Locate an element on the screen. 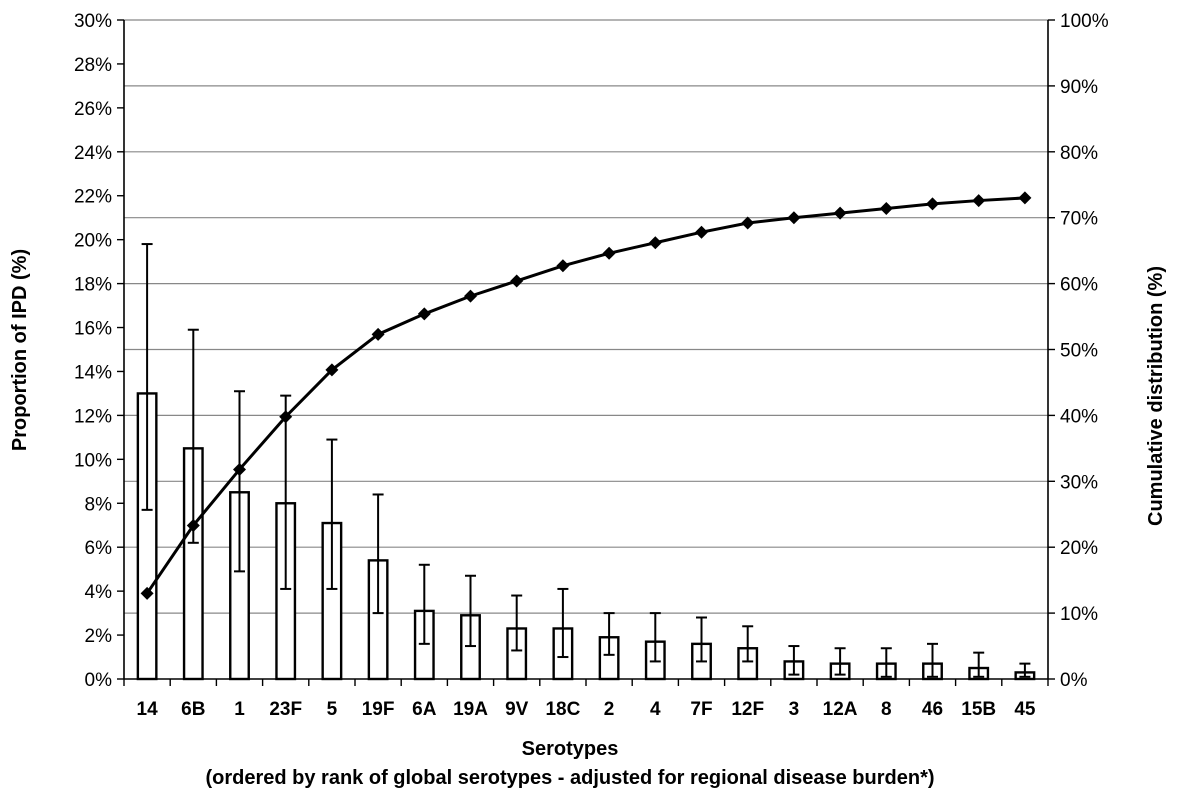 This screenshot has height=800, width=1177. x-tick-label: 19A is located at coordinates (470, 709).